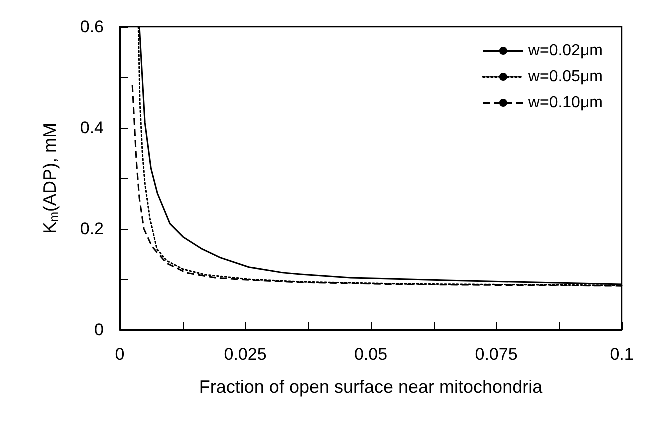 This screenshot has height=424, width=646. I want to click on y-tick-label: 0, so click(99, 330).